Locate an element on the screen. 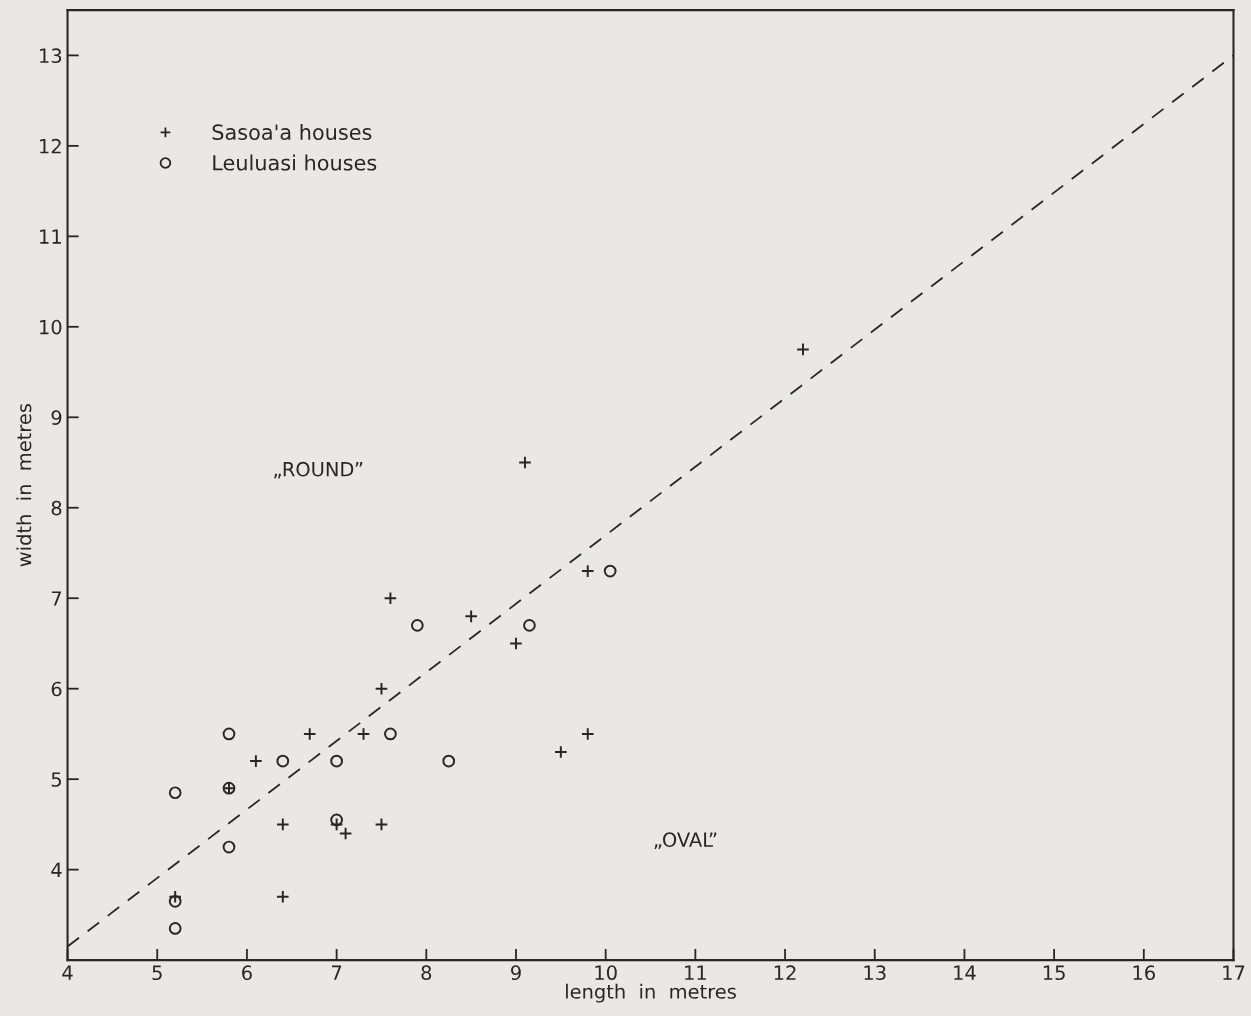 The height and width of the screenshot is (1016, 1251). y-axis-title: width in metres is located at coordinates (24, 485).